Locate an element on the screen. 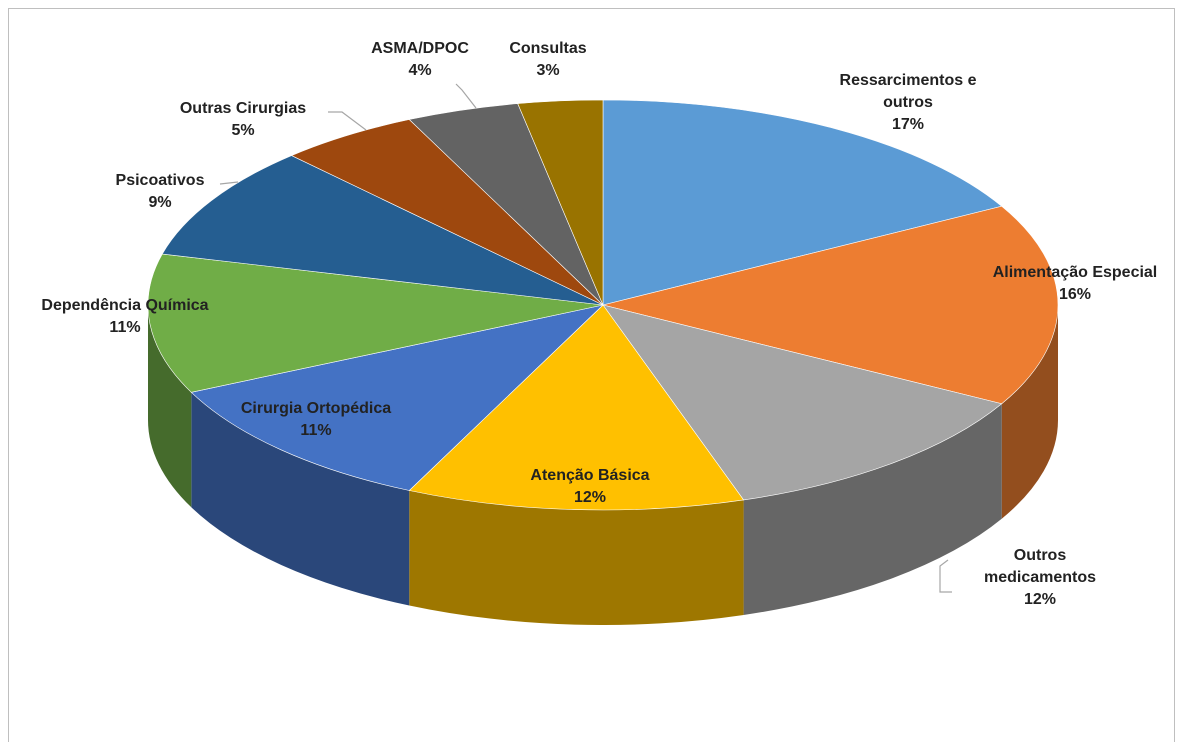  data-label: Cirurgia Ortopédica 11% is located at coordinates (316, 420).